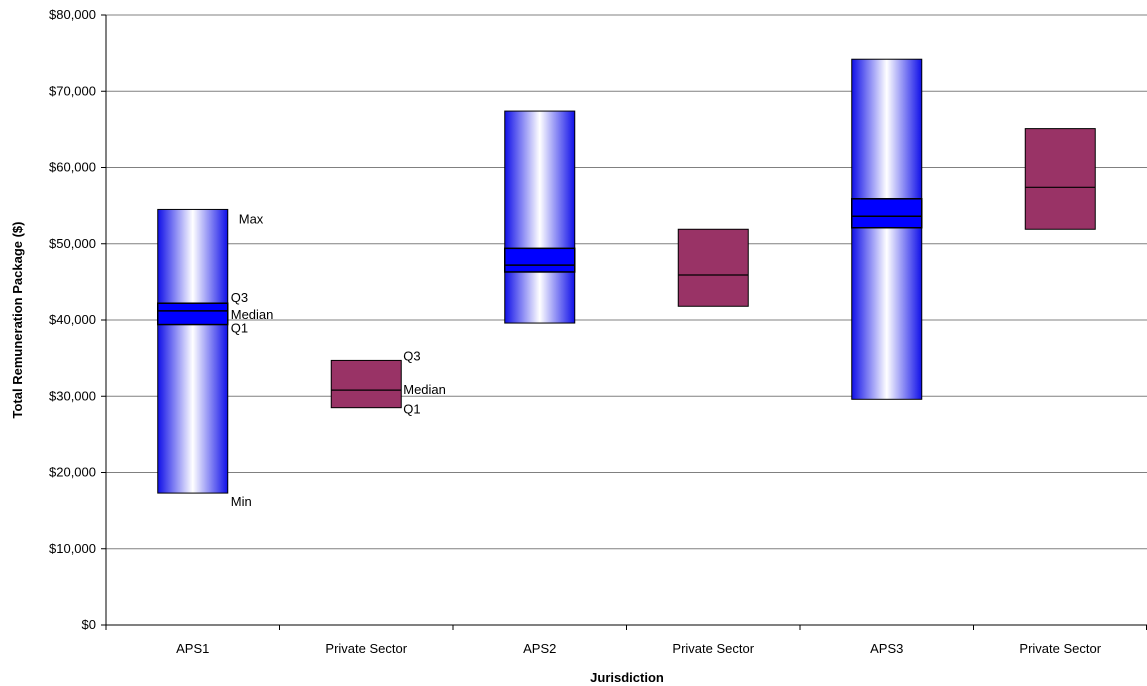  I want to click on x-tick-label: APS3, so click(886, 648).